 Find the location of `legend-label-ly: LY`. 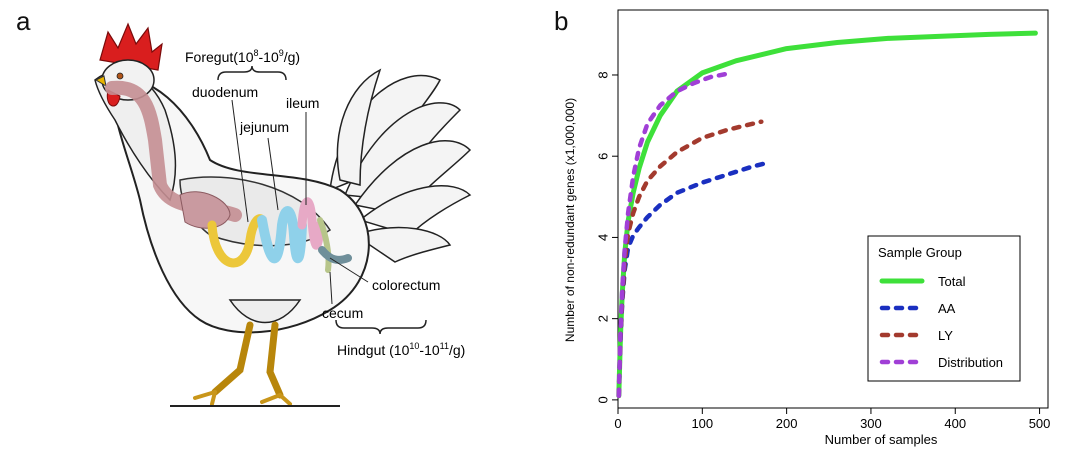

legend-label-ly: LY is located at coordinates (945, 335).